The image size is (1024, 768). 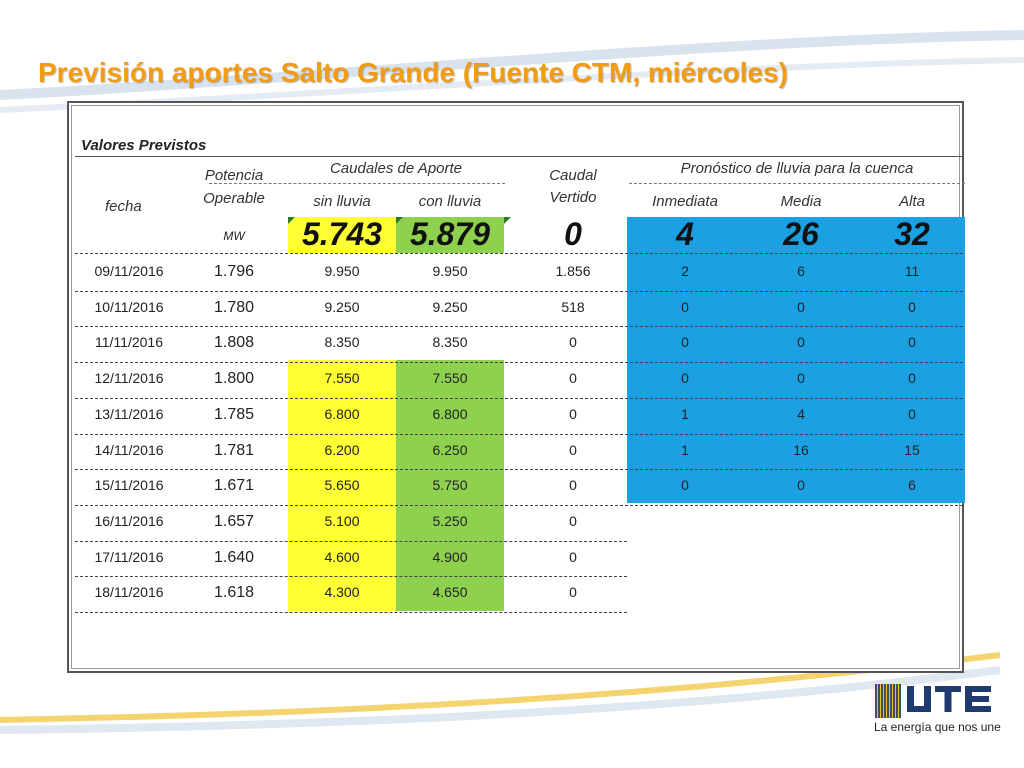 What do you see at coordinates (129, 520) in the screenshot?
I see `cell-fecha: 16/11/2016` at bounding box center [129, 520].